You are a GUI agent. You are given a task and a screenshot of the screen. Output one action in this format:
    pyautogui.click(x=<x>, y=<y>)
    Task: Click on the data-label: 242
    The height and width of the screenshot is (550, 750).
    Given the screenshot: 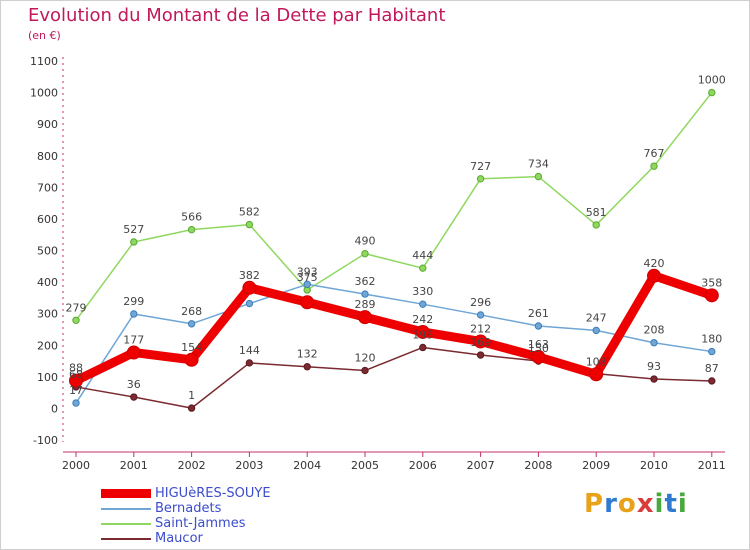 What is the action you would take?
    pyautogui.click(x=422, y=319)
    